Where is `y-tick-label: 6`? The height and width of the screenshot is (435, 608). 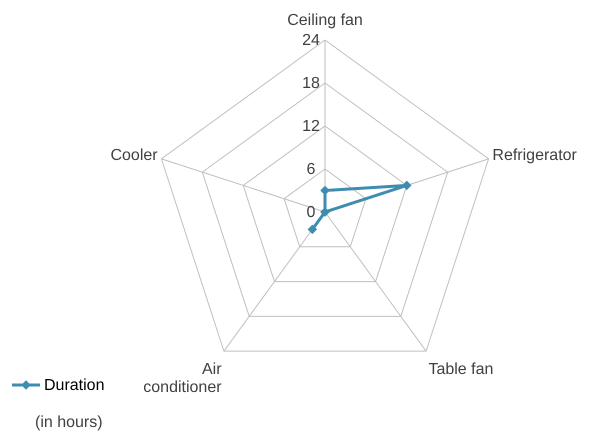
y-tick-label: 6 is located at coordinates (311, 169).